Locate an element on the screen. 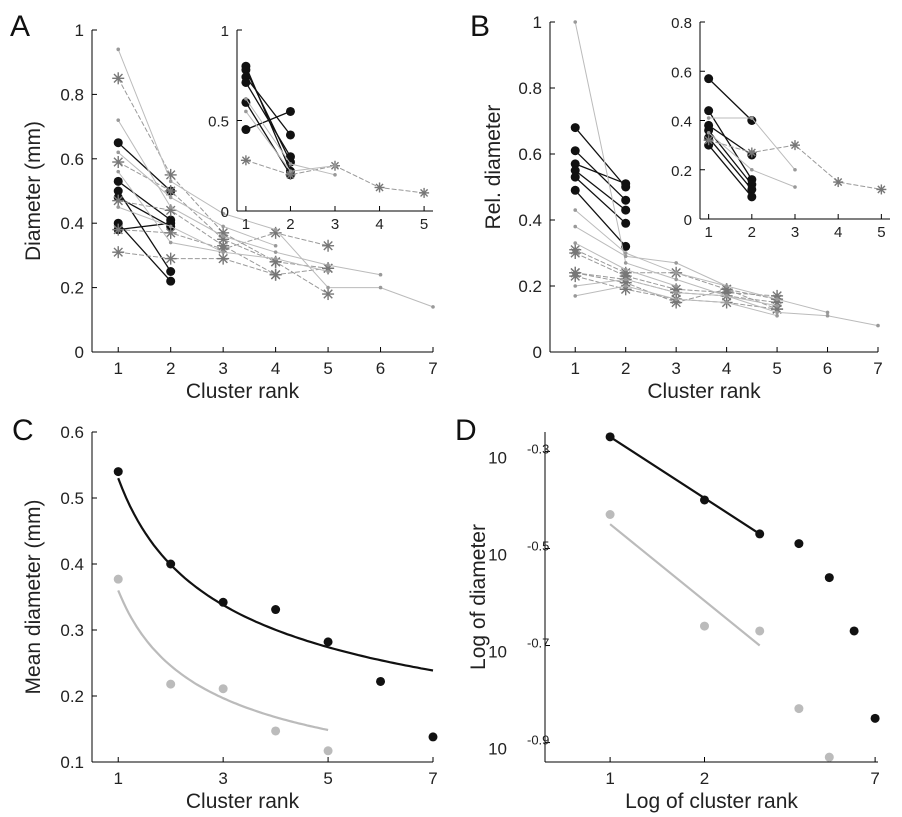 The height and width of the screenshot is (817, 902). panel-c-x-tick-label: 7 is located at coordinates (432, 778).